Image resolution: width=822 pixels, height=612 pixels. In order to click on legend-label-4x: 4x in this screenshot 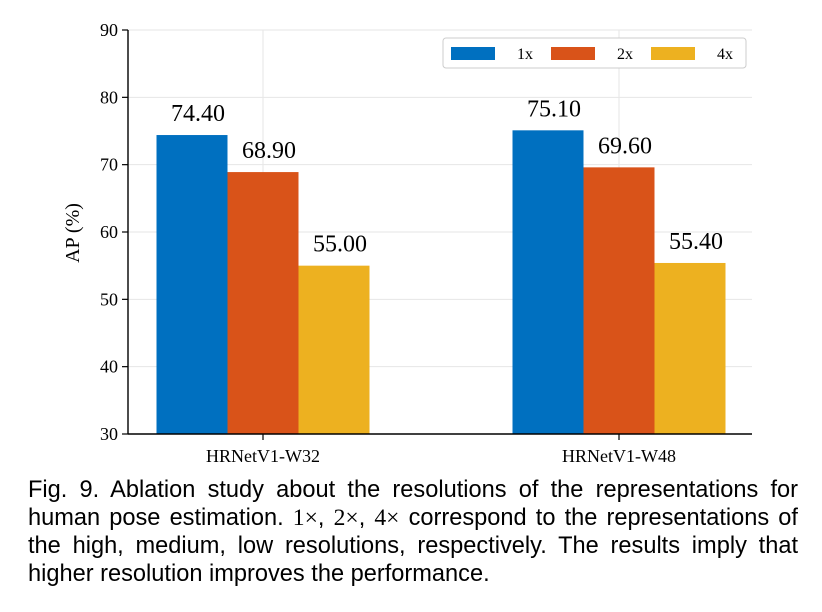, I will do `click(725, 54)`.